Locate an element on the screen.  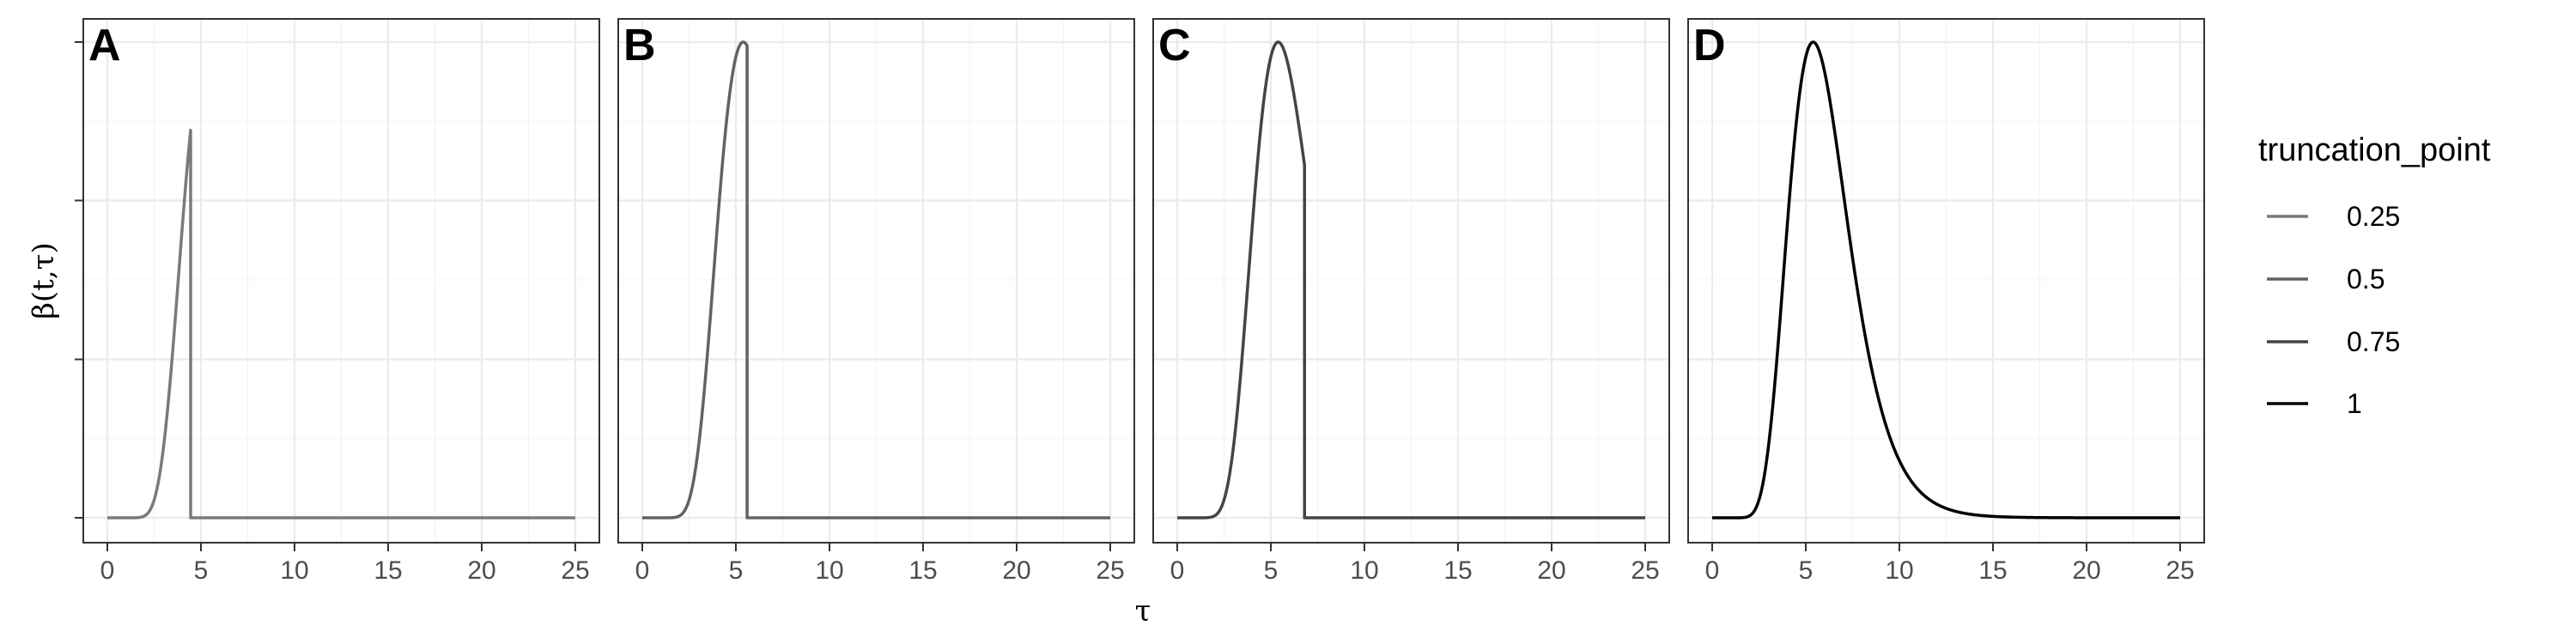
y-axis-title: β(t,τ) is located at coordinates (44, 280).